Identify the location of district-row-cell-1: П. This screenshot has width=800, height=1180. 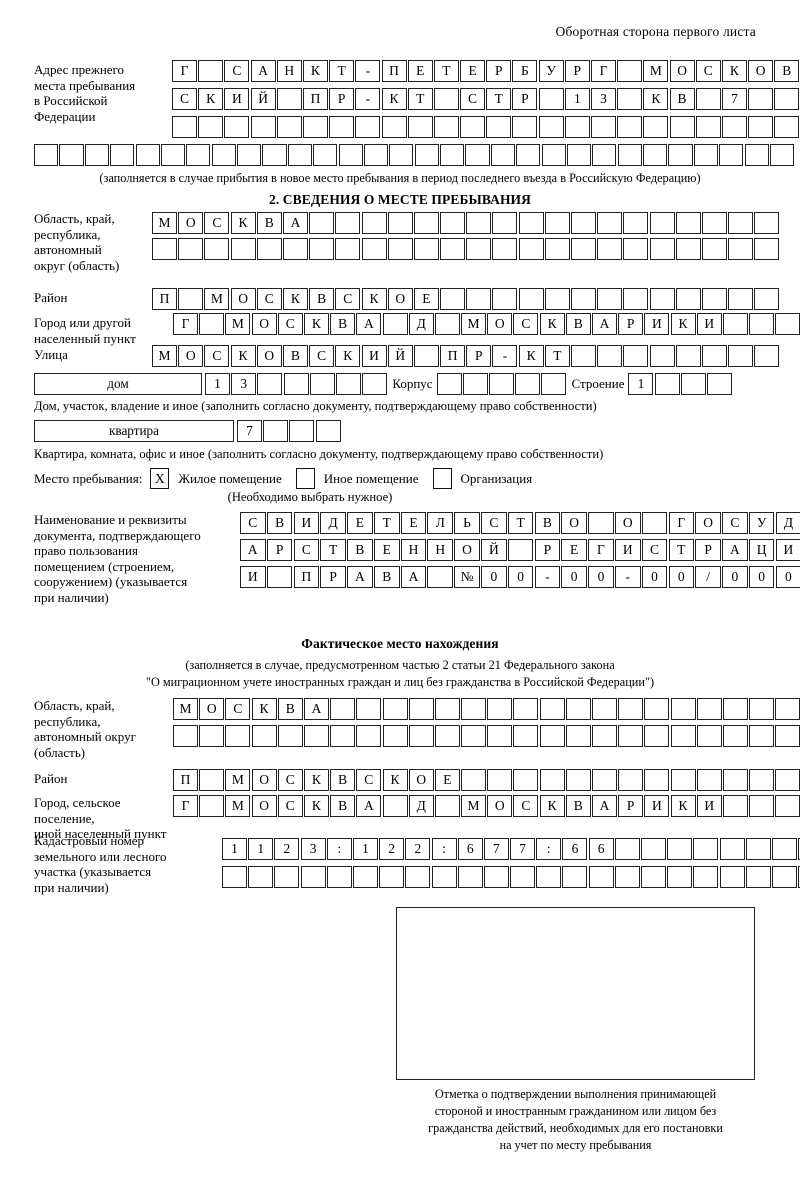
(164, 299).